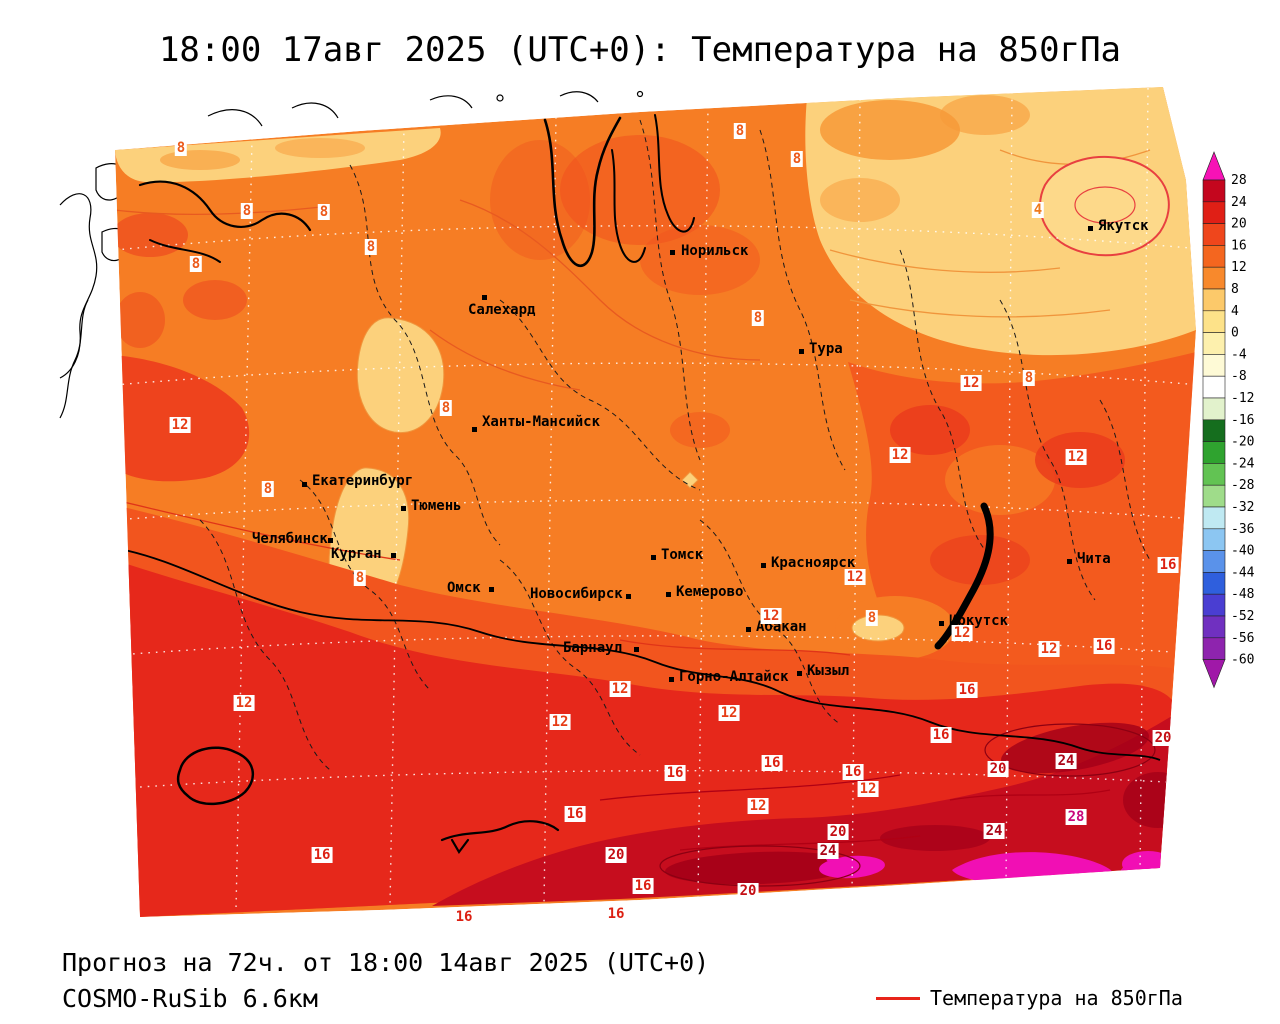 This screenshot has height=1024, width=1280. What do you see at coordinates (1242, 442) in the screenshot?
I see `colorbar-tick-label: -20` at bounding box center [1242, 442].